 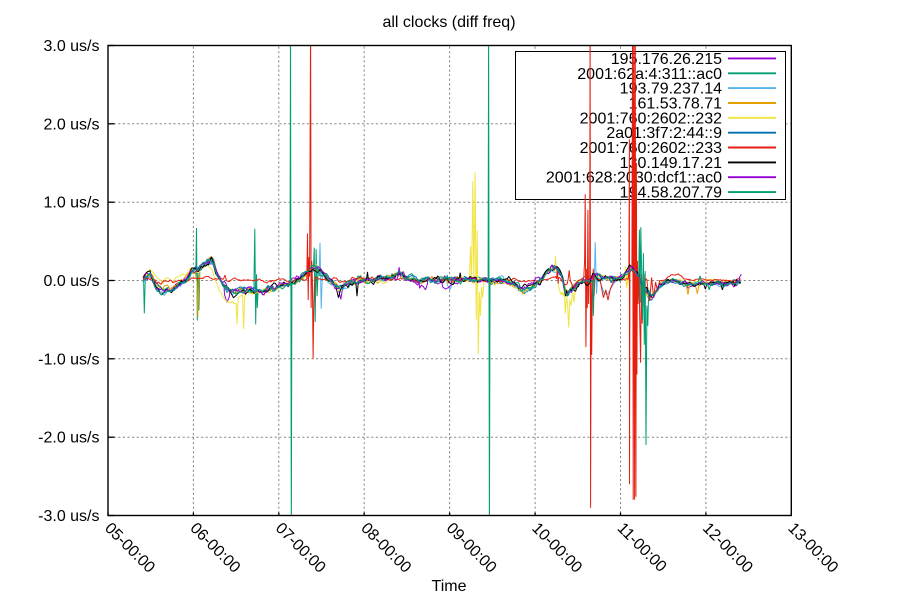 What do you see at coordinates (71, 46) in the screenshot?
I see `svg-text: 3.0 us/s` at bounding box center [71, 46].